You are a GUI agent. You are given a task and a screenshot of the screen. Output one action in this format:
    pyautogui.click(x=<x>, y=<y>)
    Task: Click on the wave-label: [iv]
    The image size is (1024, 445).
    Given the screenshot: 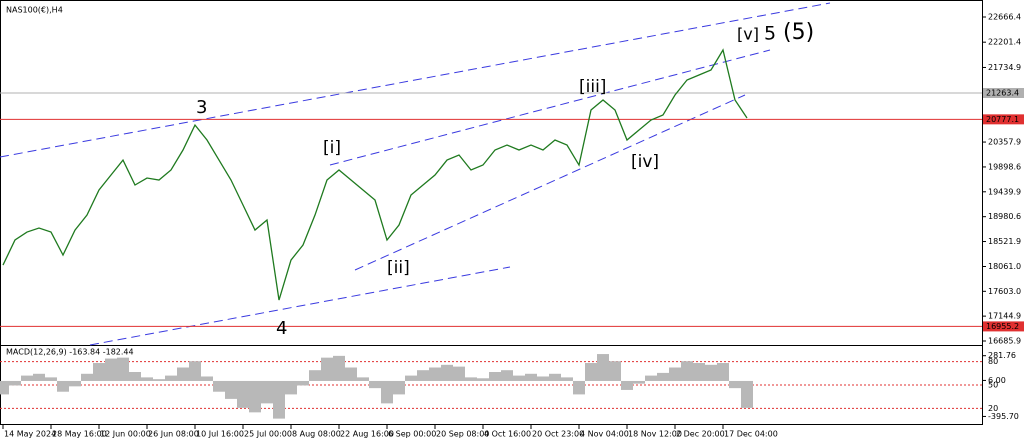 What is the action you would take?
    pyautogui.click(x=645, y=162)
    